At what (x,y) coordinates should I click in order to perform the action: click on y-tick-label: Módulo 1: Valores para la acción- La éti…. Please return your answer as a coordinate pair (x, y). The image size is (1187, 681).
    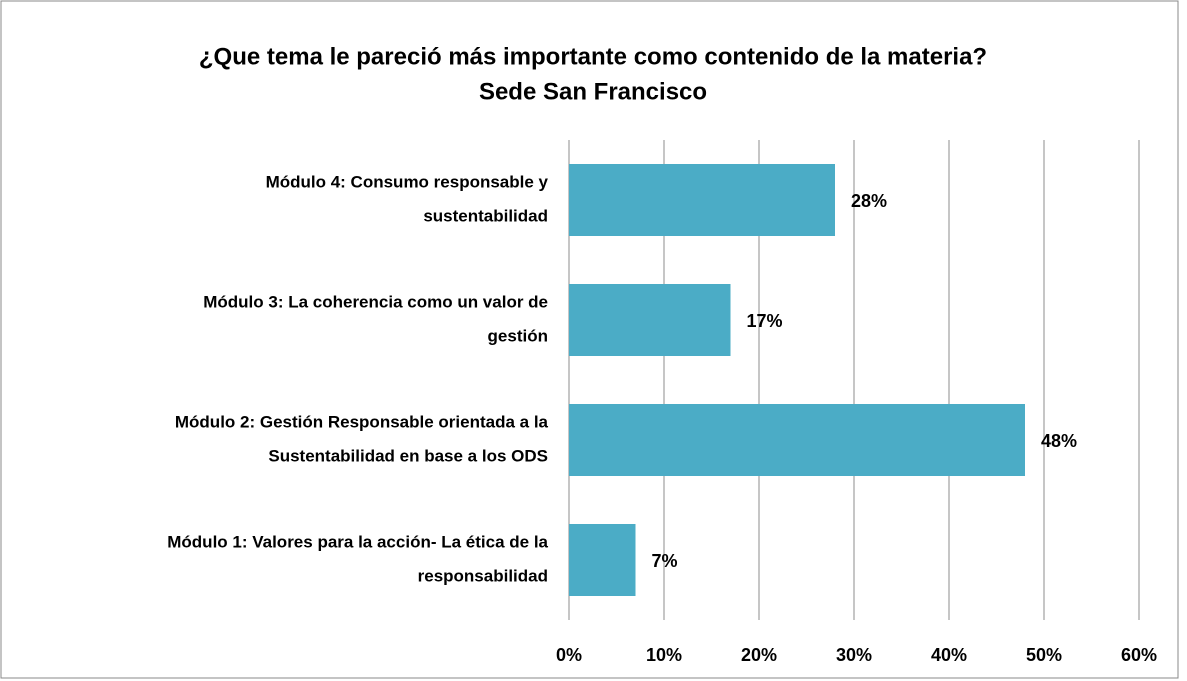
    Looking at the image, I should click on (357, 541).